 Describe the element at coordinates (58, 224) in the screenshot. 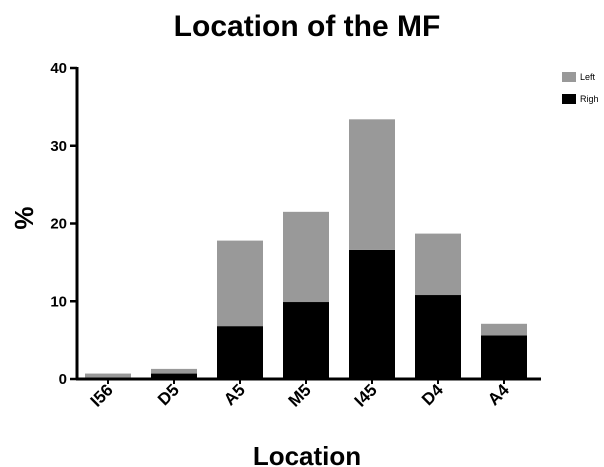

I see `y-tick-label: 20` at that location.